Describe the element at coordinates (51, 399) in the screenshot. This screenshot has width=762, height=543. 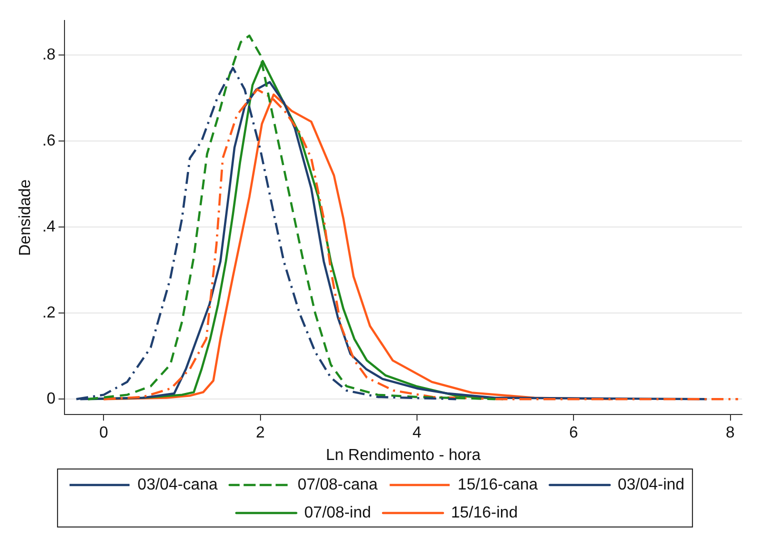
I see `y-tick-label: 0` at that location.